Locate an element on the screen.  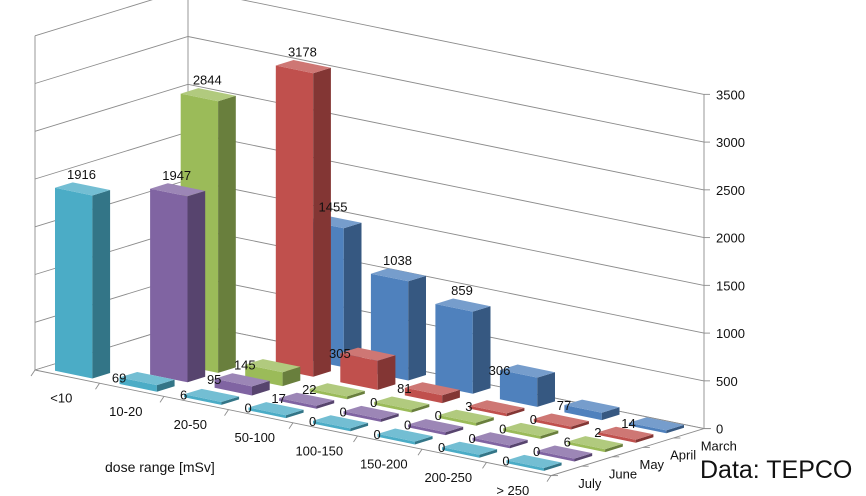
value-label: 3 is located at coordinates (468, 406).